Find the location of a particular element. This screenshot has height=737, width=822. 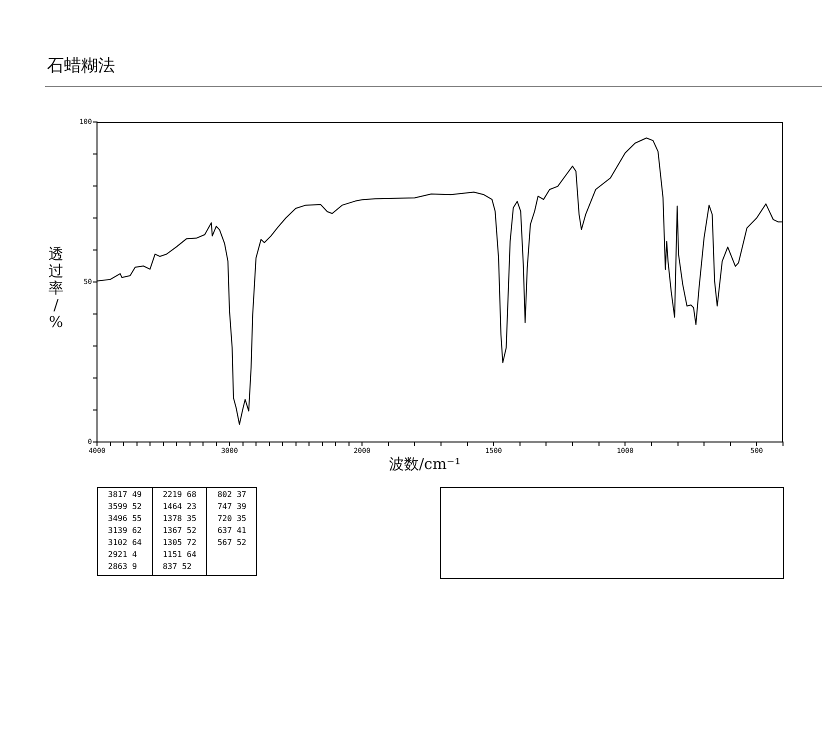

x-axis-title: 波数/cm⁻¹ is located at coordinates (425, 464).